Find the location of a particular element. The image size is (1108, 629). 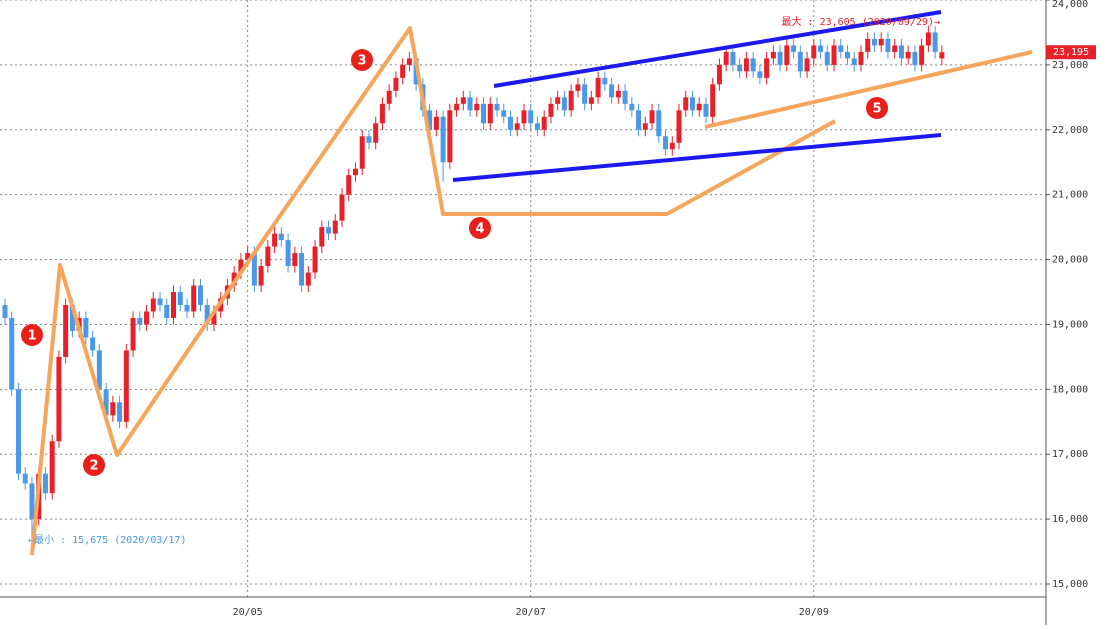

current-price-label: 23,195 is located at coordinates (1071, 52).